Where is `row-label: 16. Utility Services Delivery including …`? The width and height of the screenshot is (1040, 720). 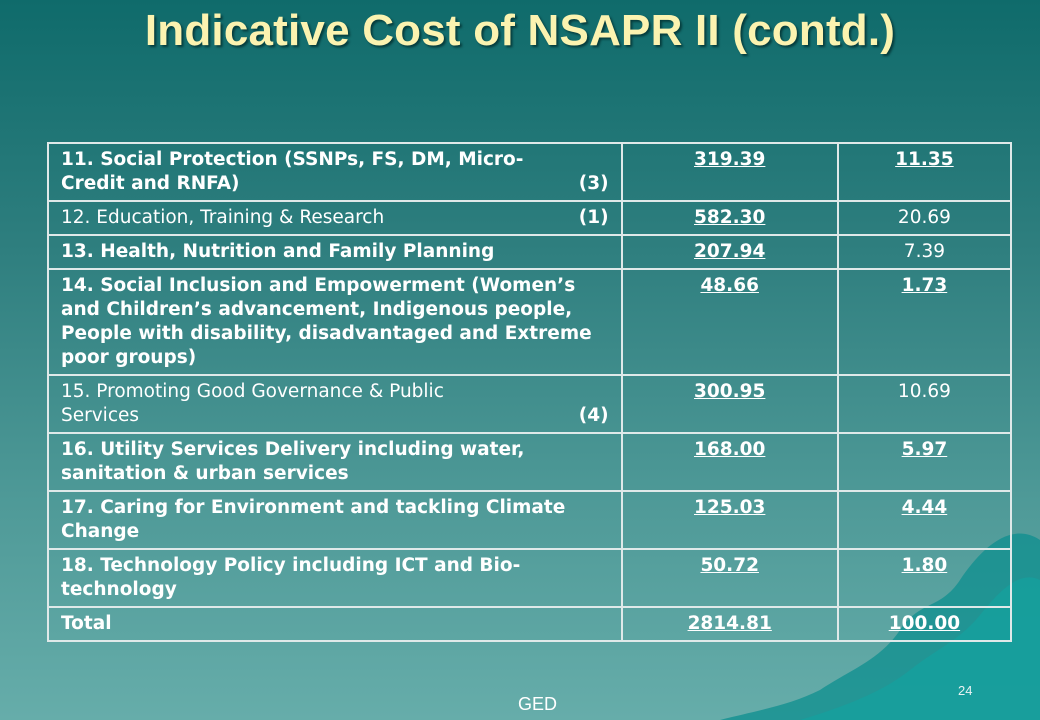
row-label: 16. Utility Services Delivery including … is located at coordinates (335, 462).